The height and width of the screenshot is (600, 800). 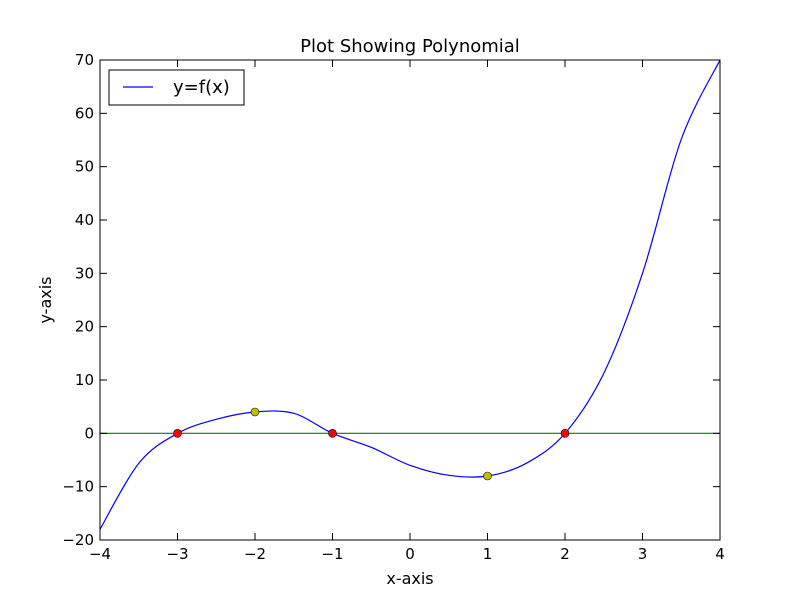 What do you see at coordinates (255, 554) in the screenshot?
I see `x-tick-label: −2` at bounding box center [255, 554].